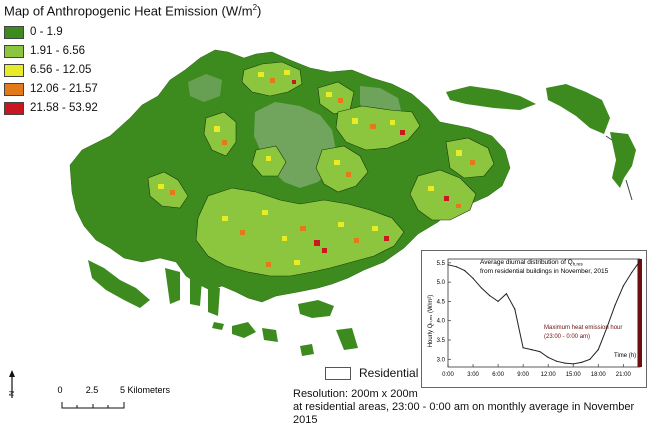 The width and height of the screenshot is (650, 427). Describe the element at coordinates (639, 313) in the screenshot. I see `max-hour-highlight` at that location.